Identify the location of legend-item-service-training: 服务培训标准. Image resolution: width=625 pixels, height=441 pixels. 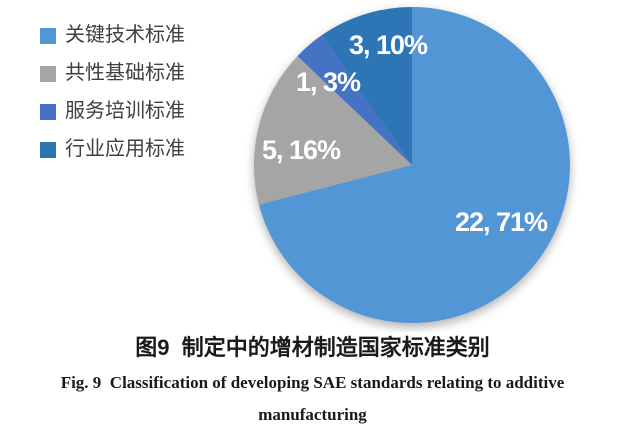
(112, 111).